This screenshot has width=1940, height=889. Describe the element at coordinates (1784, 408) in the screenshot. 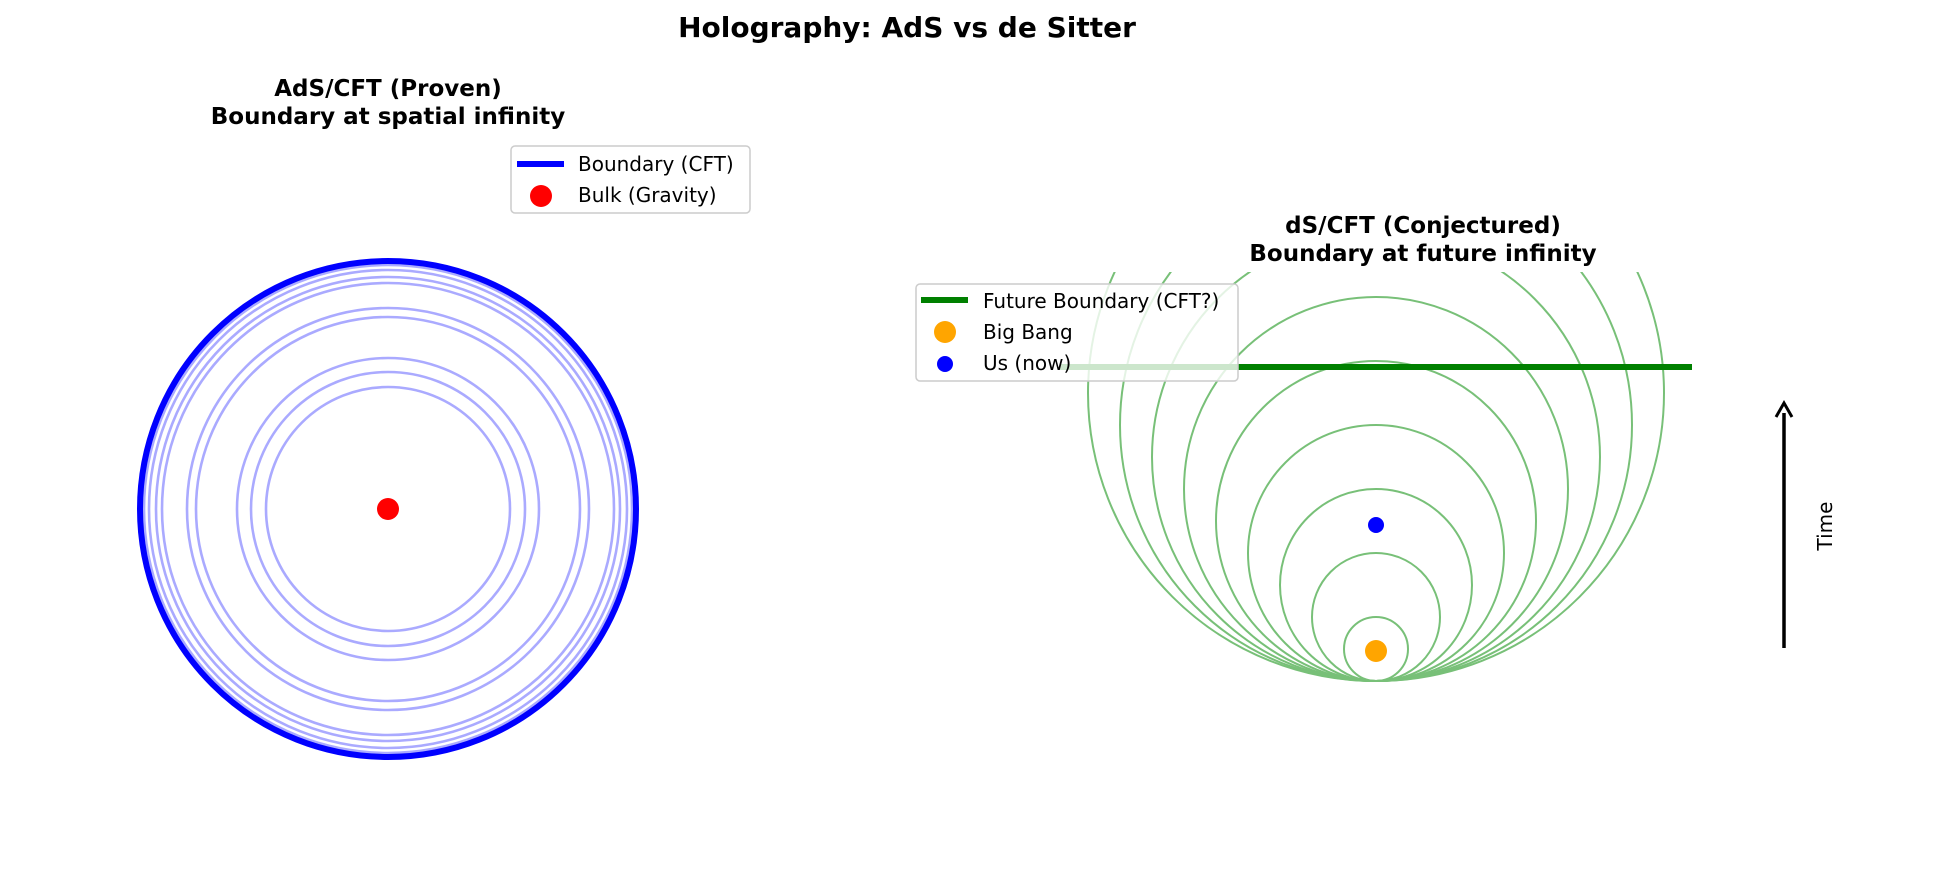

I see `time-arrow-head` at that location.